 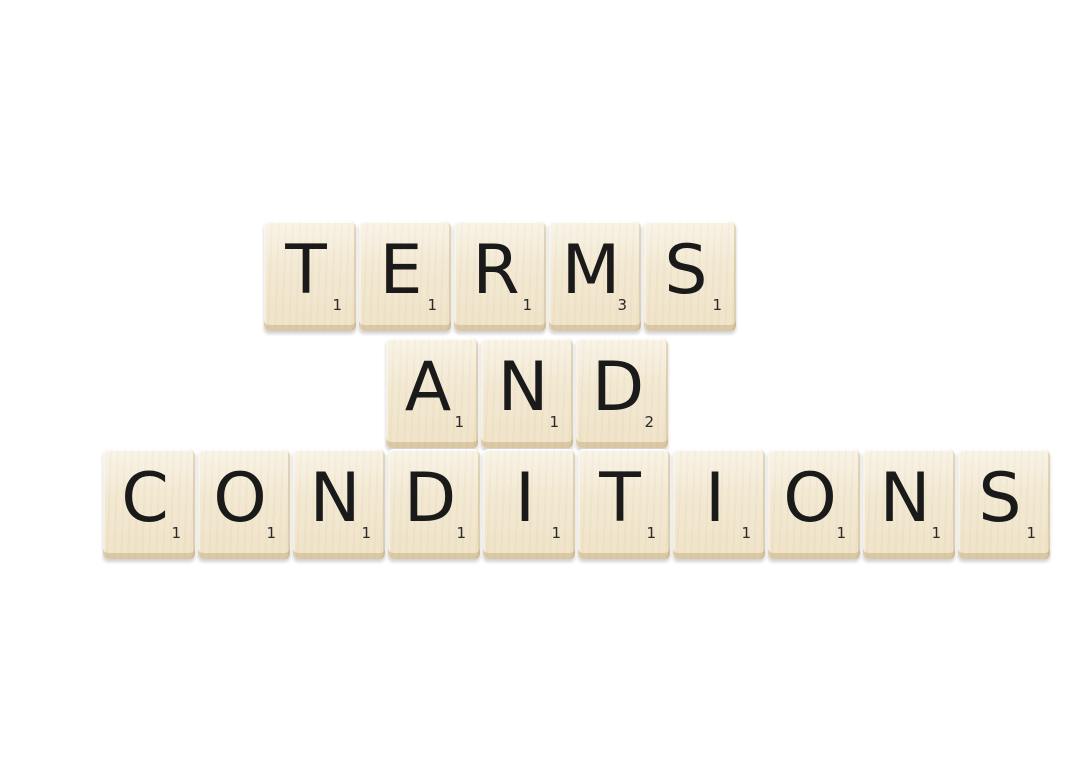 I want to click on tile-score: 2, so click(x=649, y=422).